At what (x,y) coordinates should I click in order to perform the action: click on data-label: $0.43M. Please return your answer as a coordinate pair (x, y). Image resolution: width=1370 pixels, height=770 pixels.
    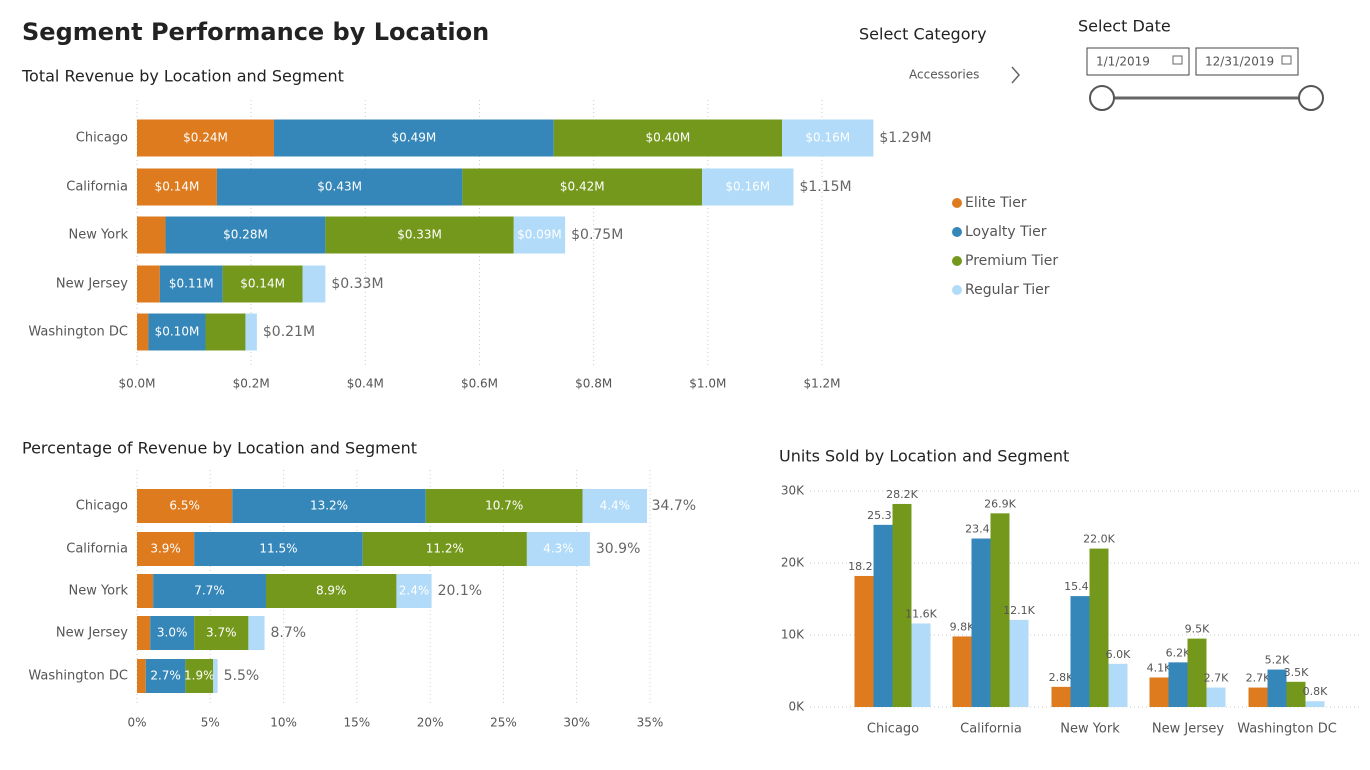
    Looking at the image, I should click on (339, 187).